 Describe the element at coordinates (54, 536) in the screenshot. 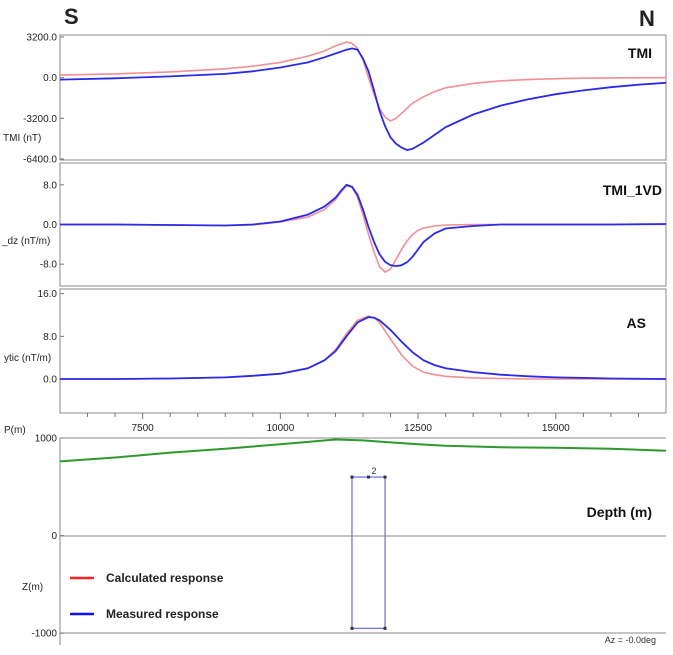

I see `depth-ytick-label: 0` at that location.